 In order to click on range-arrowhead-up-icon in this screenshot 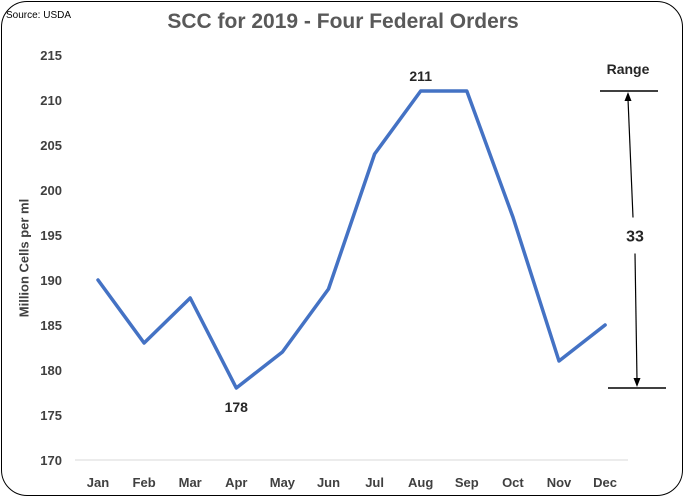, I will do `click(628, 96)`.